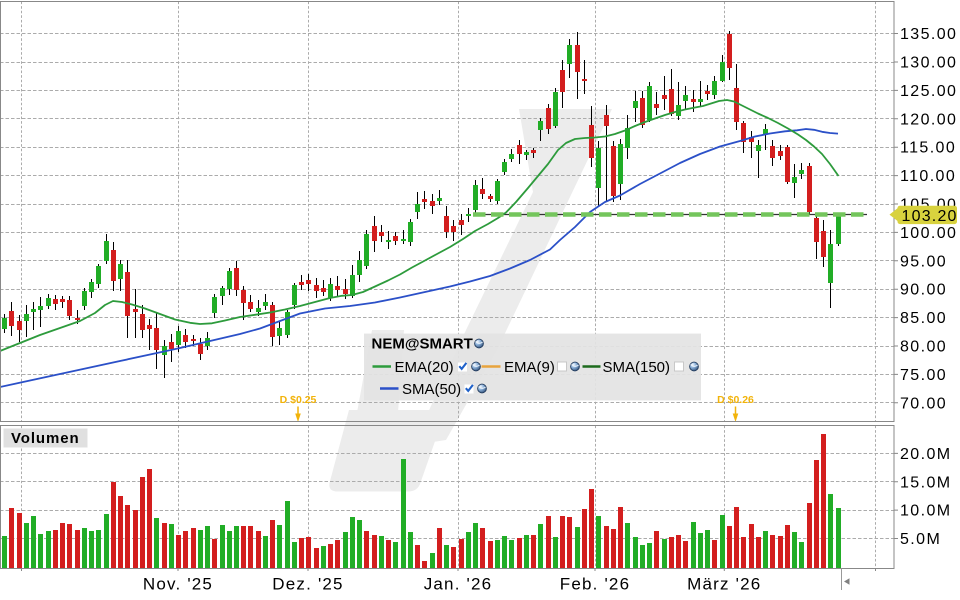  I want to click on svg-text: D $0.26, so click(735, 400).